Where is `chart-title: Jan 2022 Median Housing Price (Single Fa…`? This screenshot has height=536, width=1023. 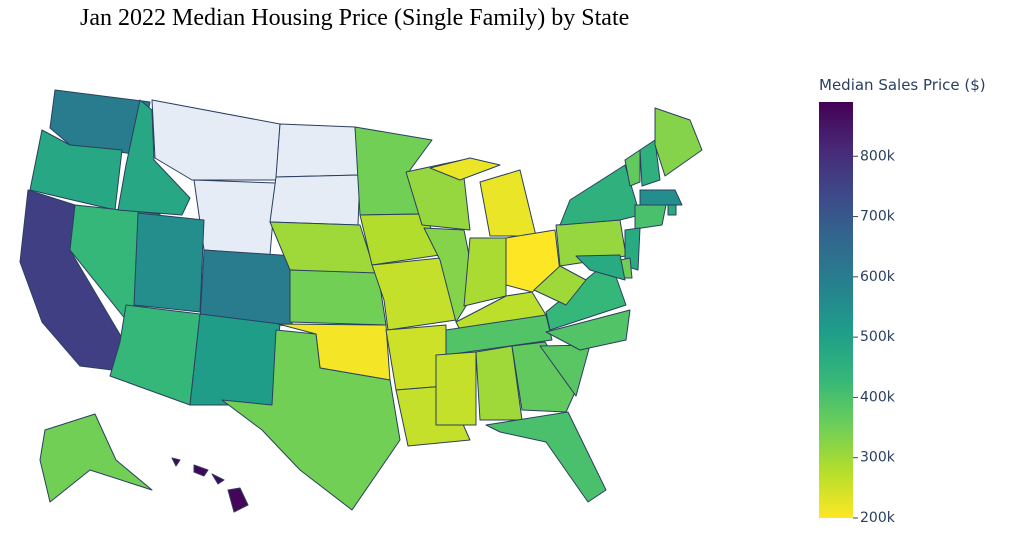 chart-title: Jan 2022 Median Housing Price (Single Fa… is located at coordinates (354, 18).